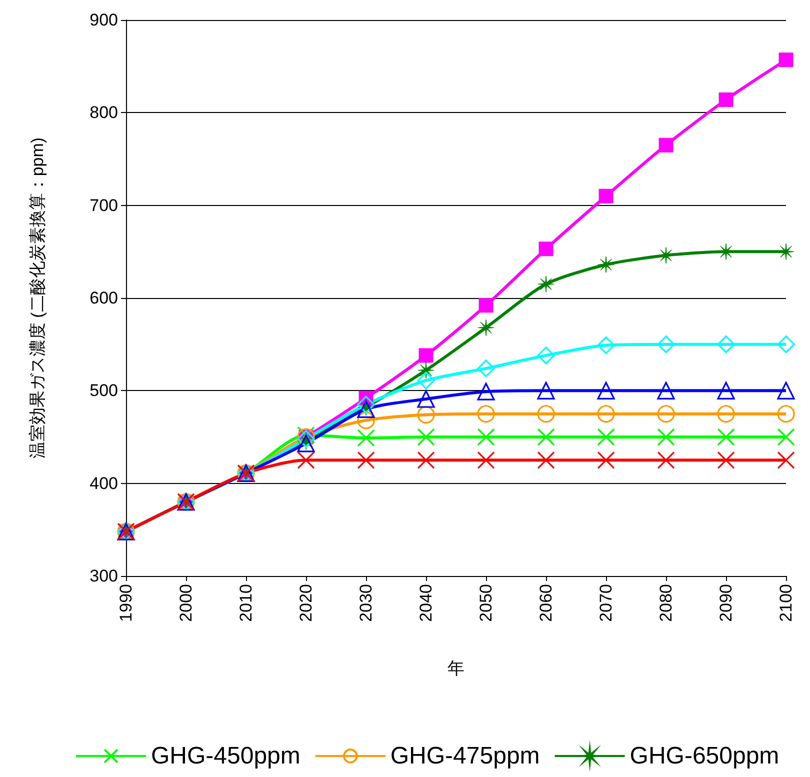  I want to click on x-tick-label: 2040, so click(426, 603).